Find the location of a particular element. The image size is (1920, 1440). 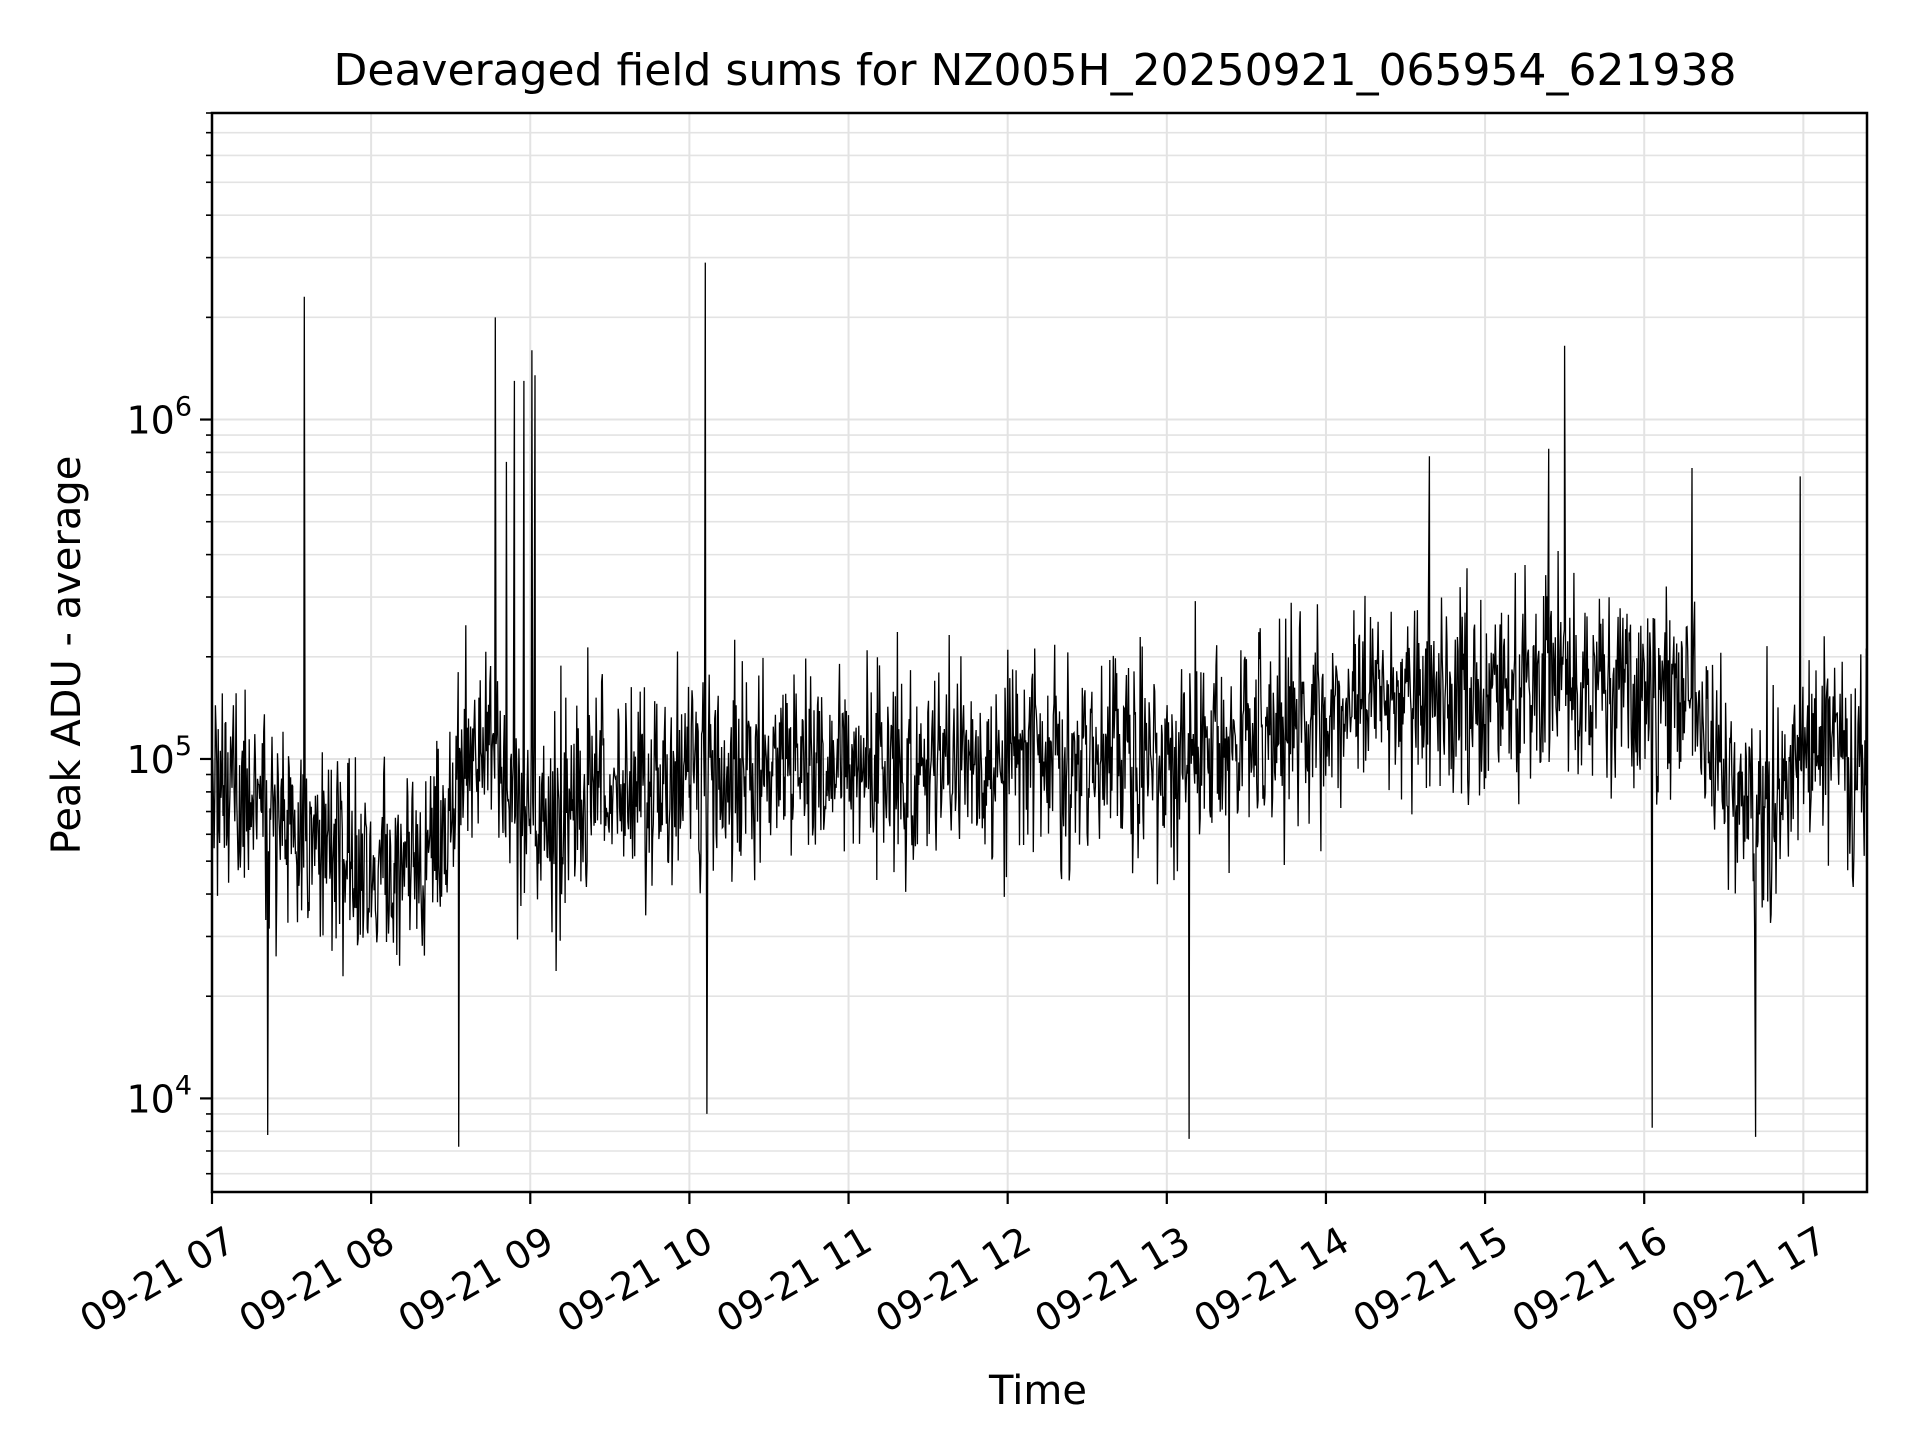

x-axis-label: Time is located at coordinates (1037, 1391).